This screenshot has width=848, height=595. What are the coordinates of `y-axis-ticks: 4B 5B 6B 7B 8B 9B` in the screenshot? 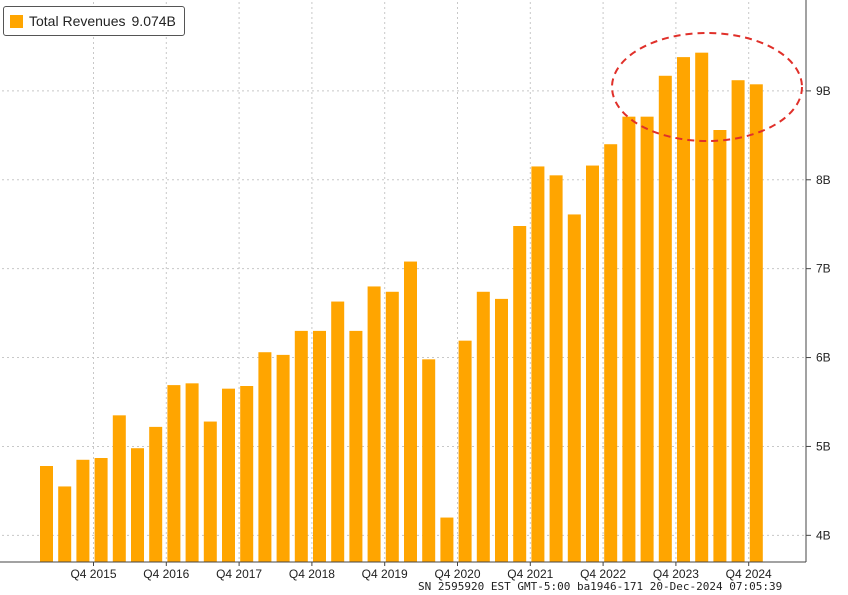 It's located at (818, 313).